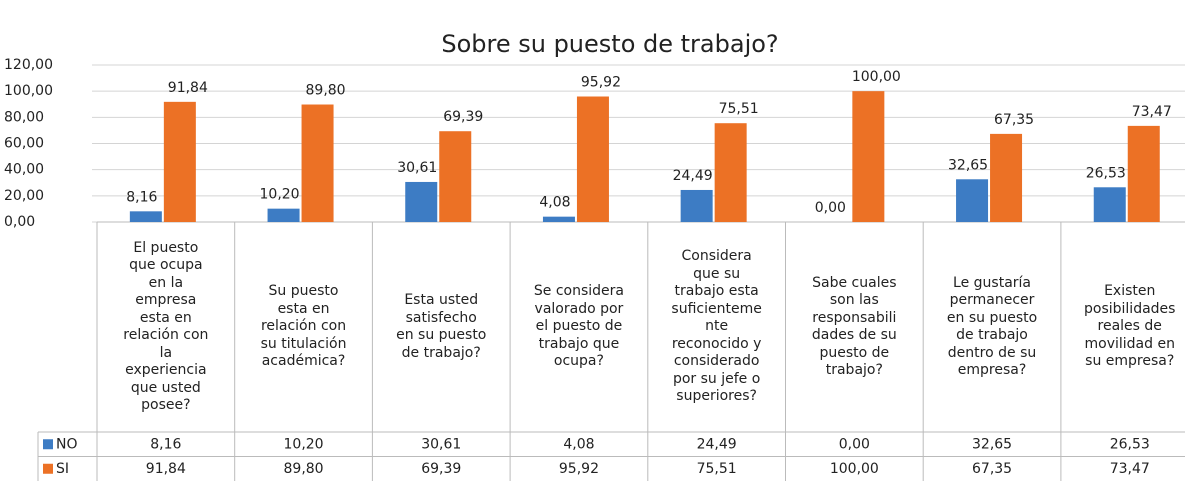  What do you see at coordinates (441, 469) in the screenshot?
I see `table-value: 69,39` at bounding box center [441, 469].